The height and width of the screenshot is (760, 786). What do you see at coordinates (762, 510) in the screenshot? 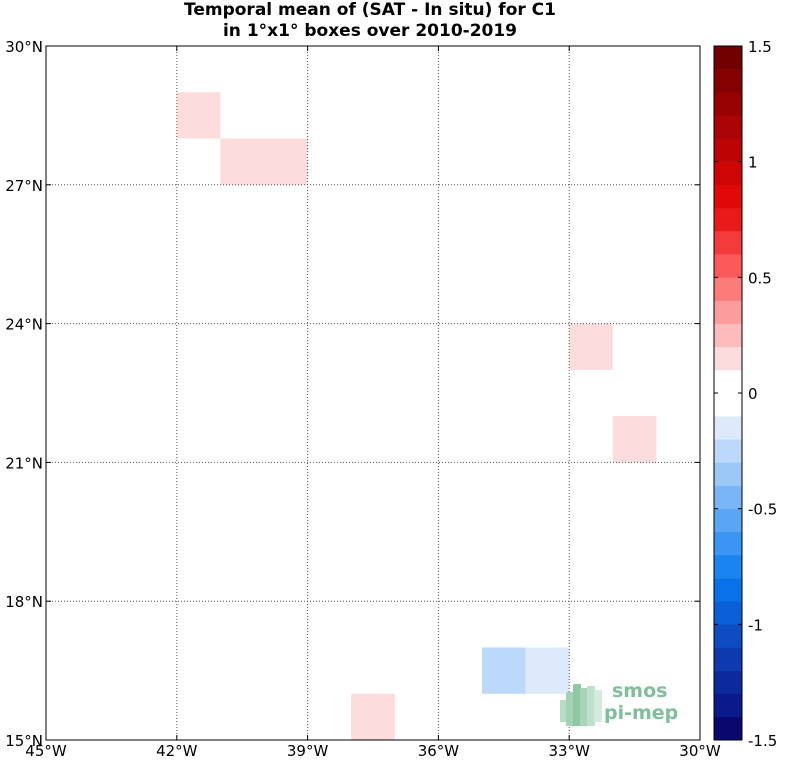
I see `colorbar-tick-label: -0.5` at bounding box center [762, 510].